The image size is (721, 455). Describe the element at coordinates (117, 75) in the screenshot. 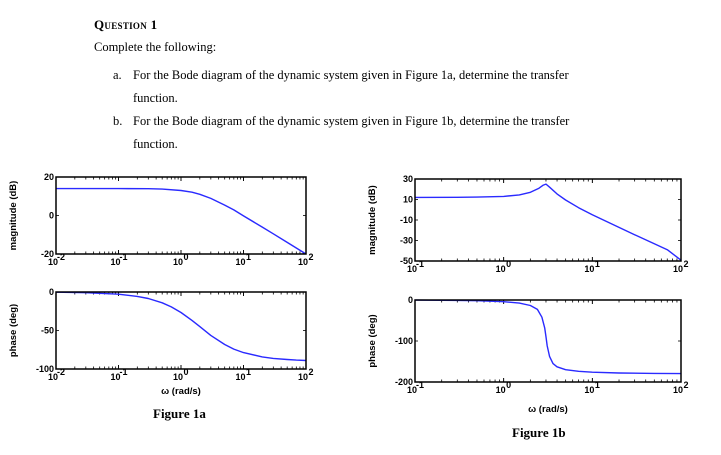

I see `item-label: a.` at that location.